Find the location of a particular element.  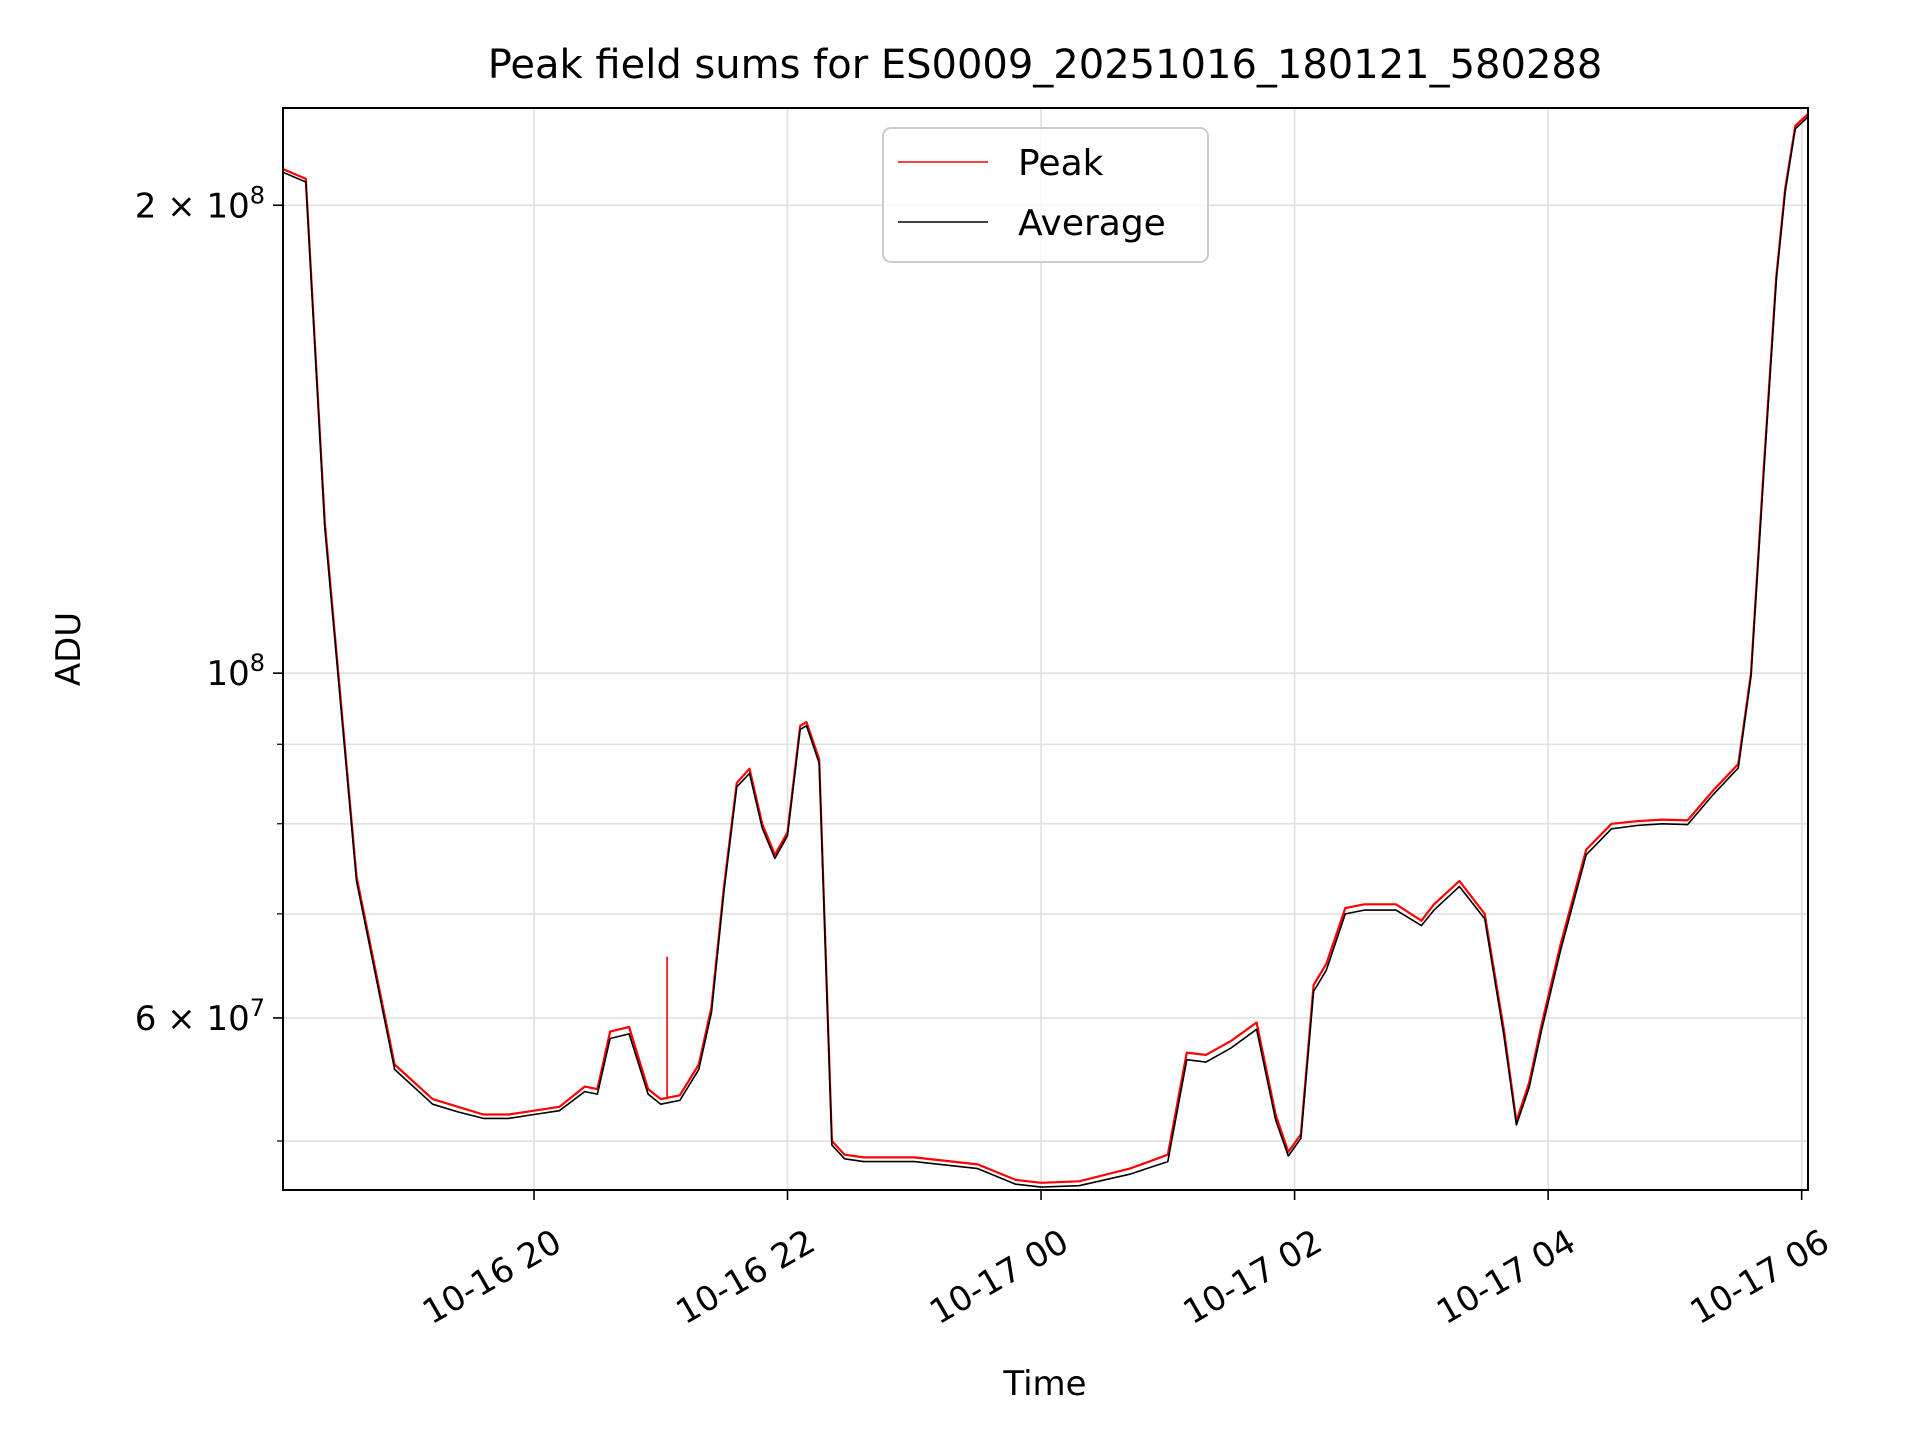

legend: Peak Average is located at coordinates (1045, 195).